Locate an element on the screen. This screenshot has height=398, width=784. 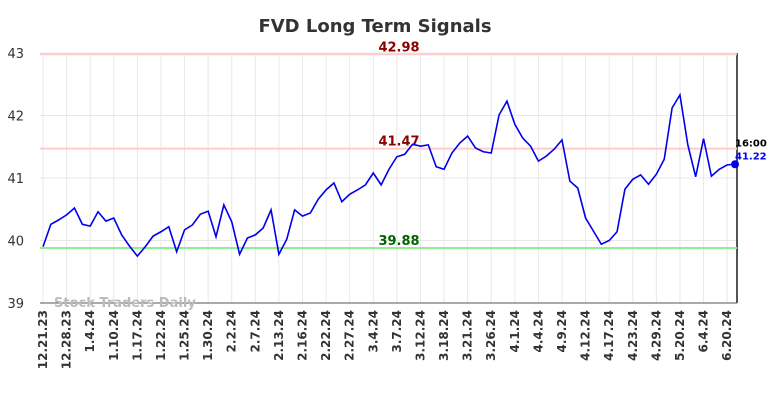
x-tick-label: 12.28.23 is located at coordinates (67, 339).